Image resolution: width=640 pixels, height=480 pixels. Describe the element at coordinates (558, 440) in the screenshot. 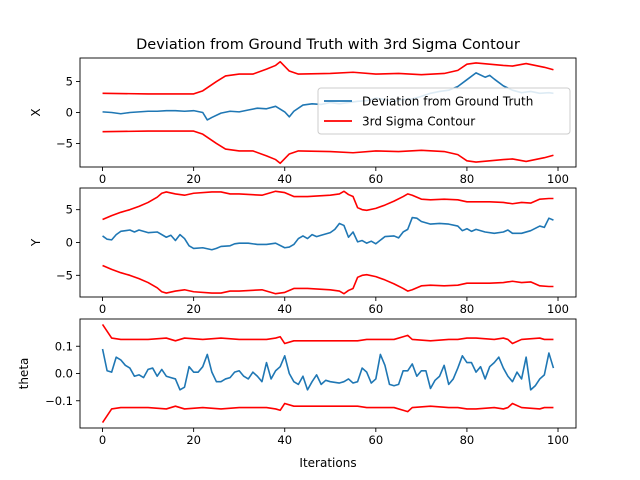

I see `theta-x-tick-label: 100` at that location.